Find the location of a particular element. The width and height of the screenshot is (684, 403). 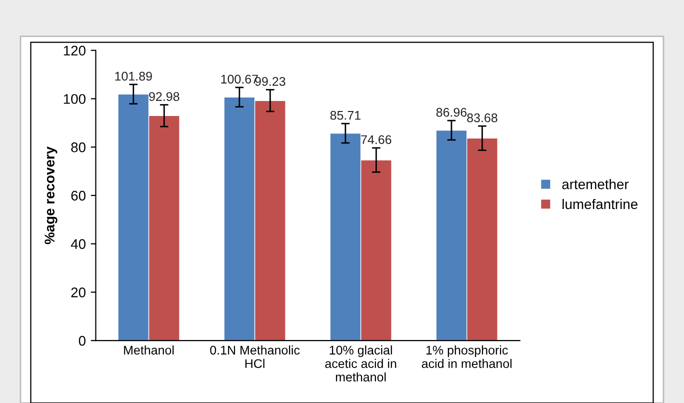

x-tick-label: 10% glacial acetic acid in methanol is located at coordinates (360, 363).